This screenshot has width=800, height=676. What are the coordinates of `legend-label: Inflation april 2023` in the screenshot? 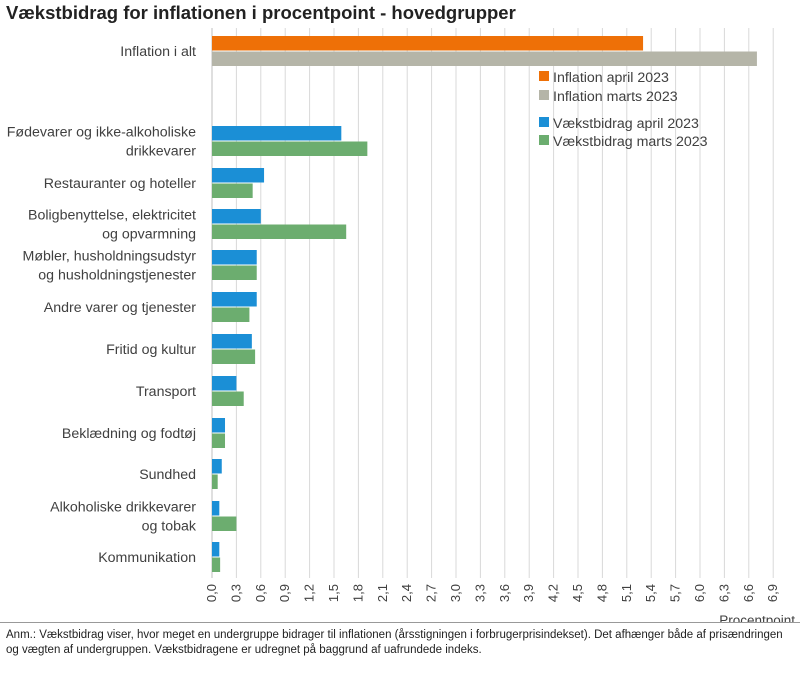 It's located at (611, 78).